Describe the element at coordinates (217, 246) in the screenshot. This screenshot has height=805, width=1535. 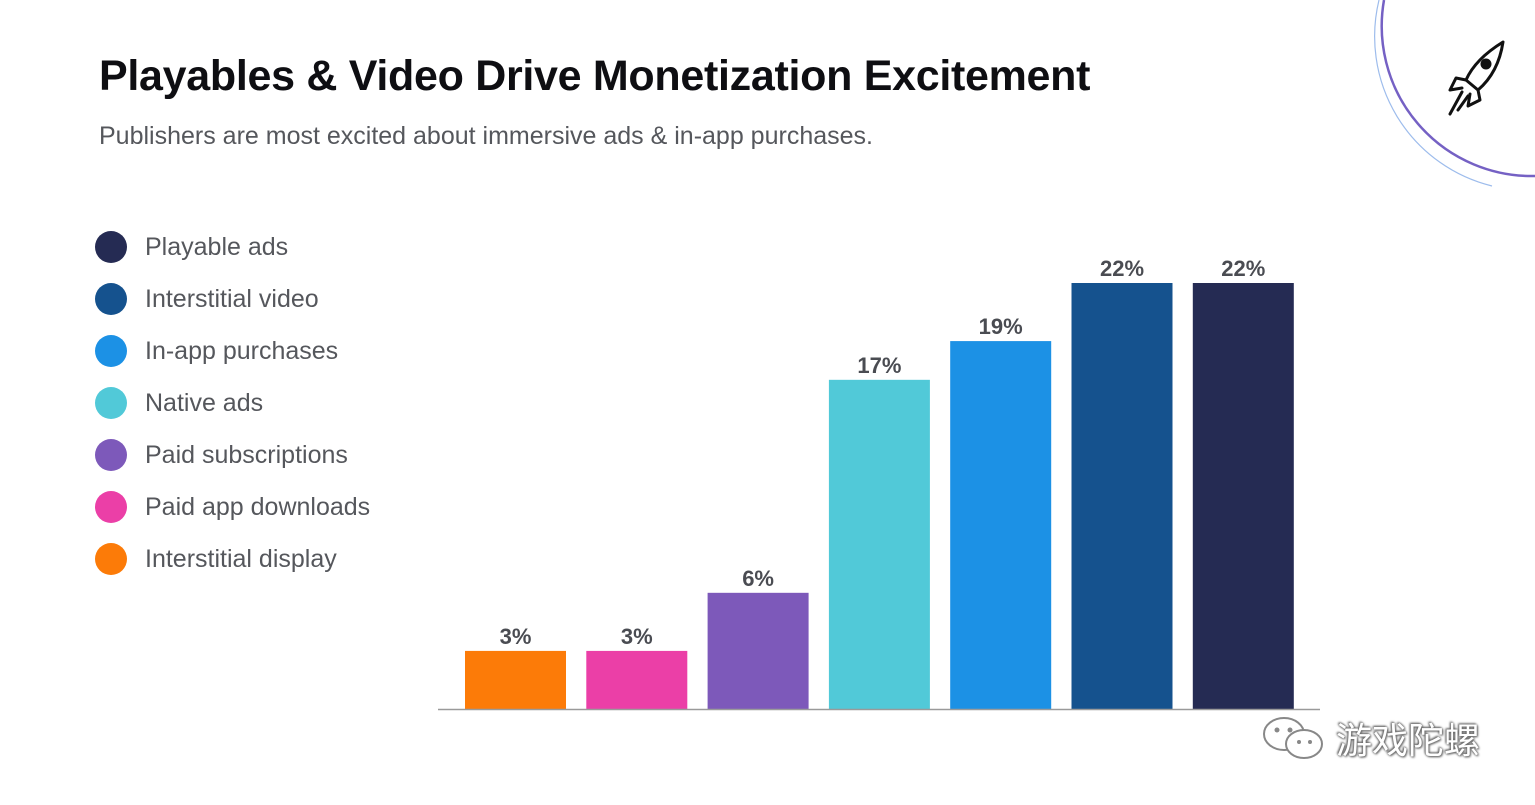
I see `legend-label: Playable ads` at that location.